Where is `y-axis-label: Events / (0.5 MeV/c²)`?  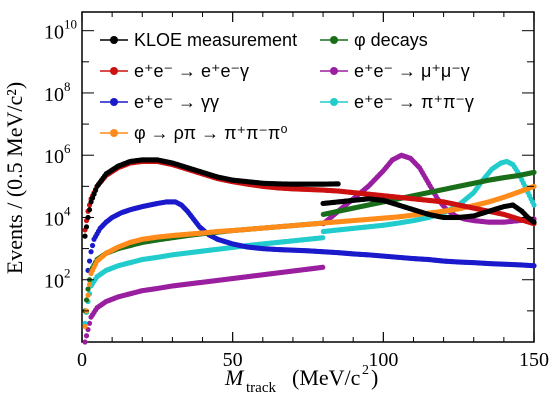 y-axis-label: Events / (0.5 MeV/c²) is located at coordinates (14, 178).